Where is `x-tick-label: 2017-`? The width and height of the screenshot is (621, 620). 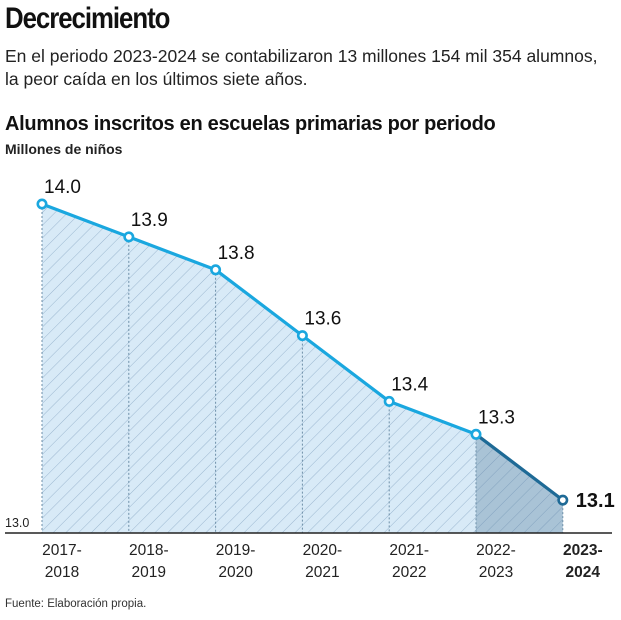
x-tick-label: 2017- is located at coordinates (62, 550).